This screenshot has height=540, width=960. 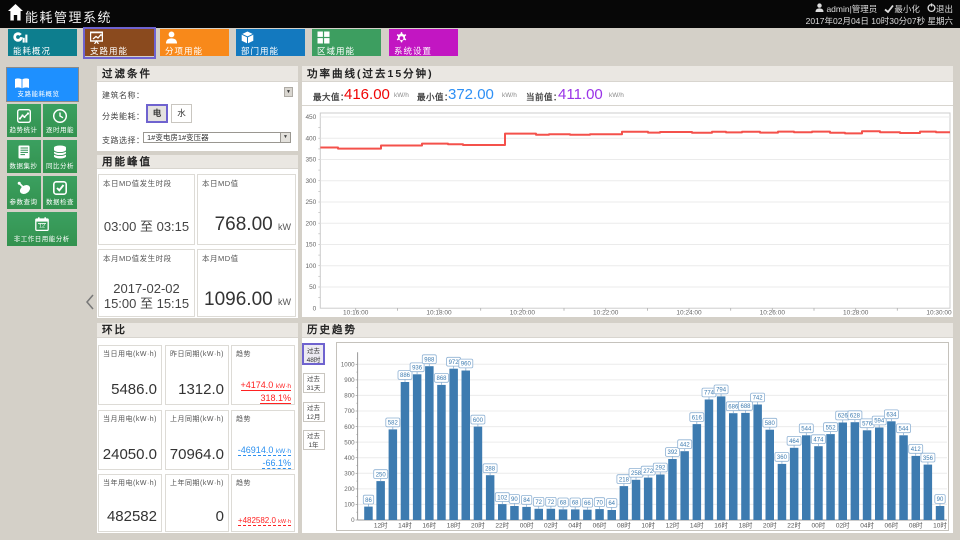 I want to click on svg-text: 544, so click(x=806, y=430).